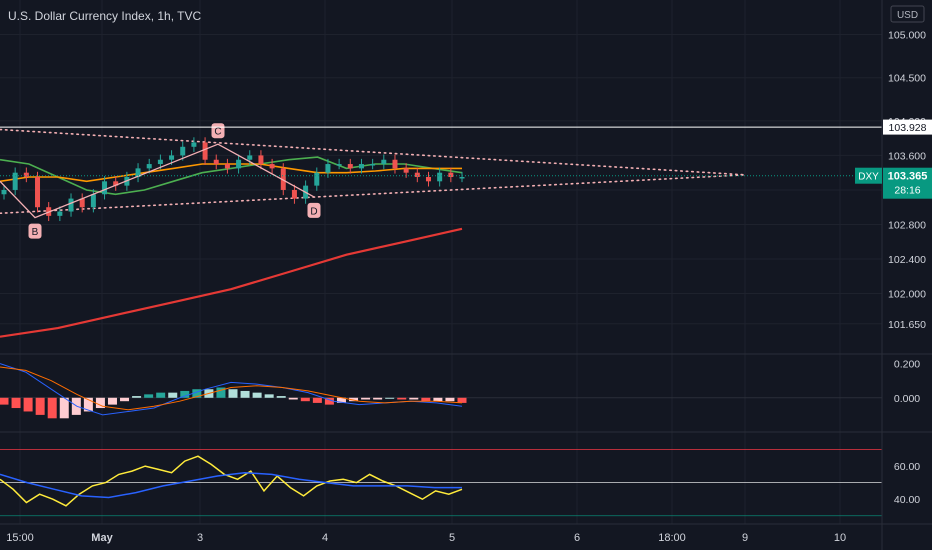  Describe the element at coordinates (907, 399) in the screenshot. I see `macd-tick-label: 0.000` at that location.